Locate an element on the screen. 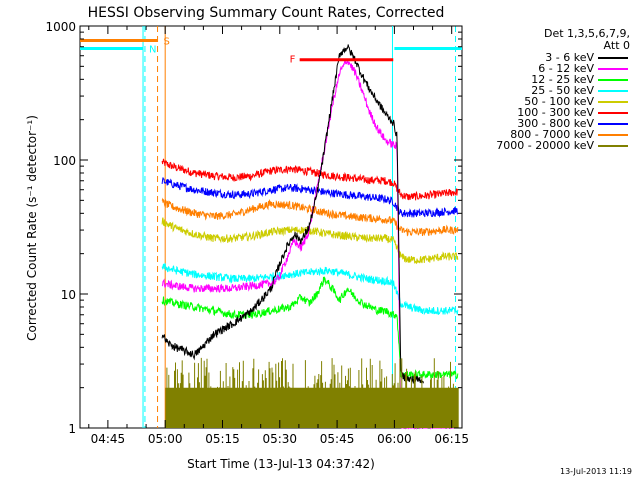 This screenshot has width=640, height=480. y-axis-label: Corrected Count Rate (s⁻¹ detector⁻¹) is located at coordinates (32, 228).